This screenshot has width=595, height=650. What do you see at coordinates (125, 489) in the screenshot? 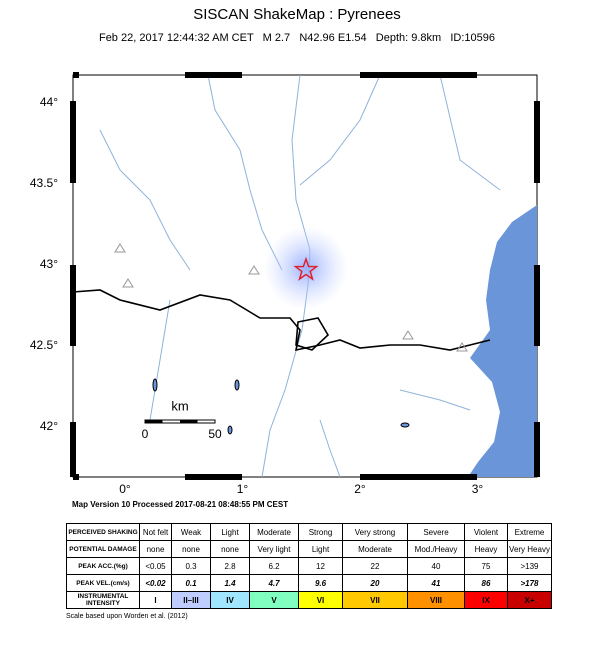
I see `lon-label: 0°` at bounding box center [125, 489].